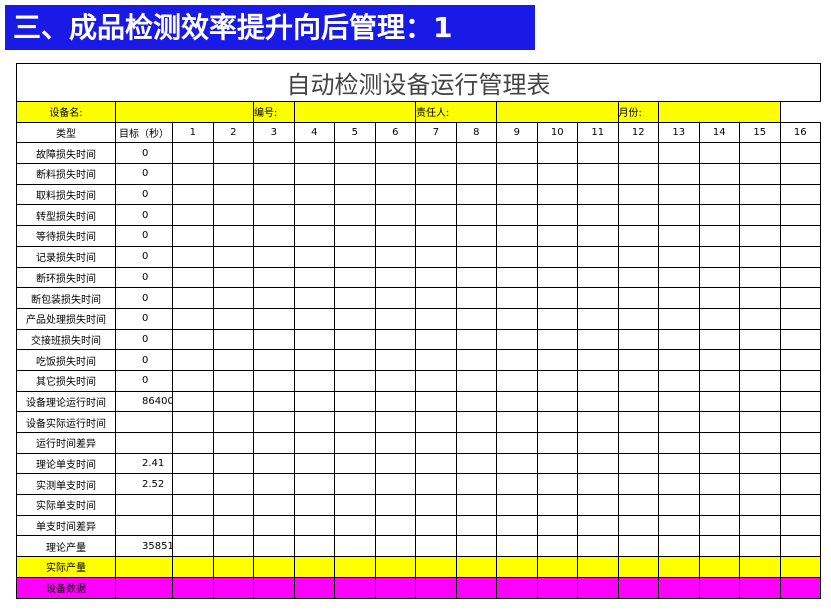  I want to click on row-label: 单支时间差异, so click(66, 525).